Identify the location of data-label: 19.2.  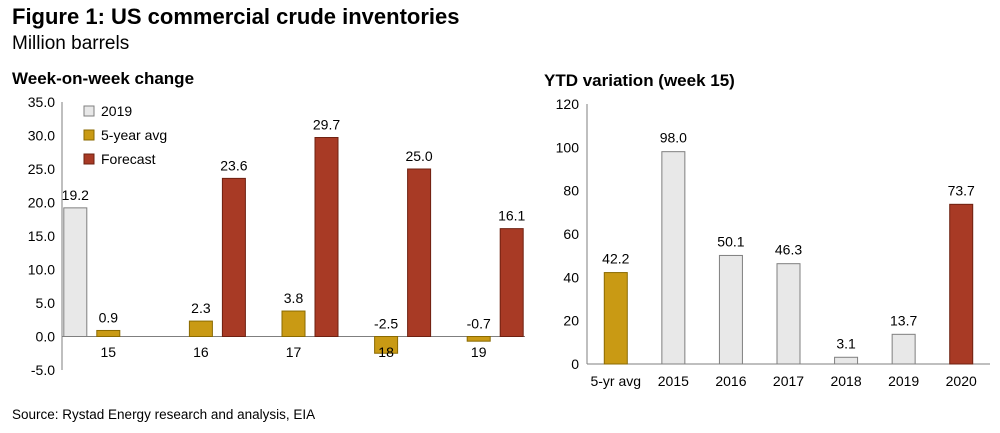
(75, 195).